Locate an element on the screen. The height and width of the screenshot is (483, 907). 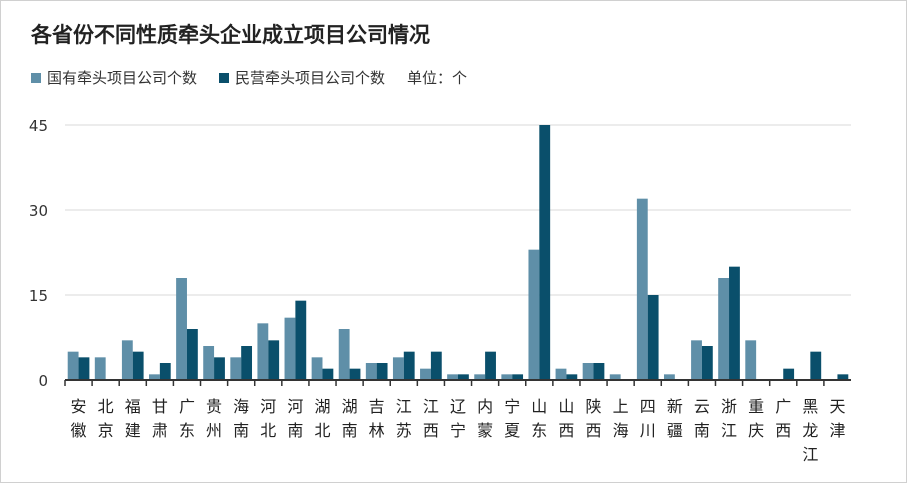
x-tick-label: 广 is located at coordinates (187, 406).